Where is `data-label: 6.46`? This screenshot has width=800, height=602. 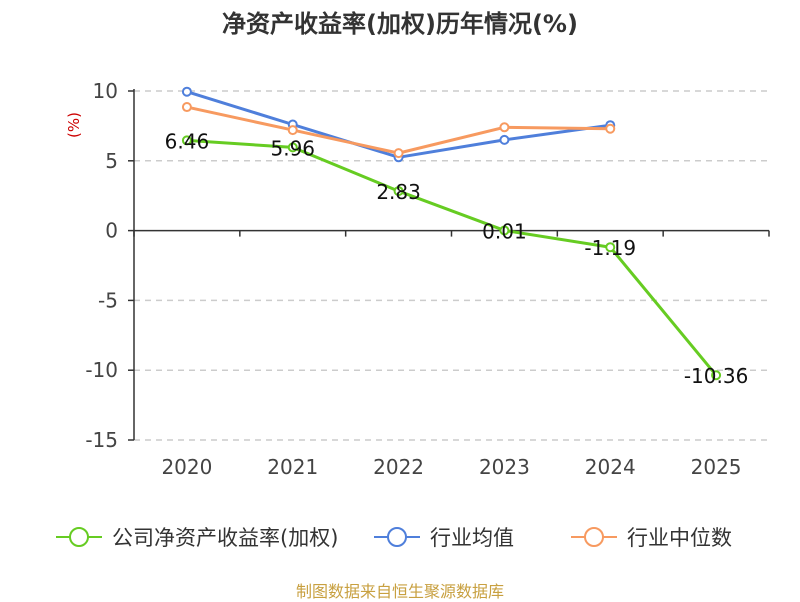
data-label: 6.46 is located at coordinates (187, 141).